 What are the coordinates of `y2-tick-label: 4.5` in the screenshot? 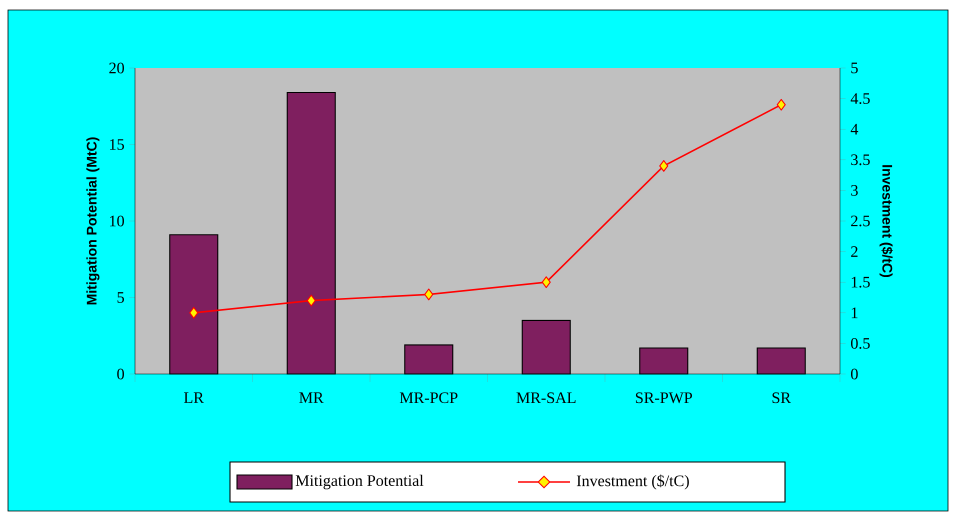 It's located at (860, 98).